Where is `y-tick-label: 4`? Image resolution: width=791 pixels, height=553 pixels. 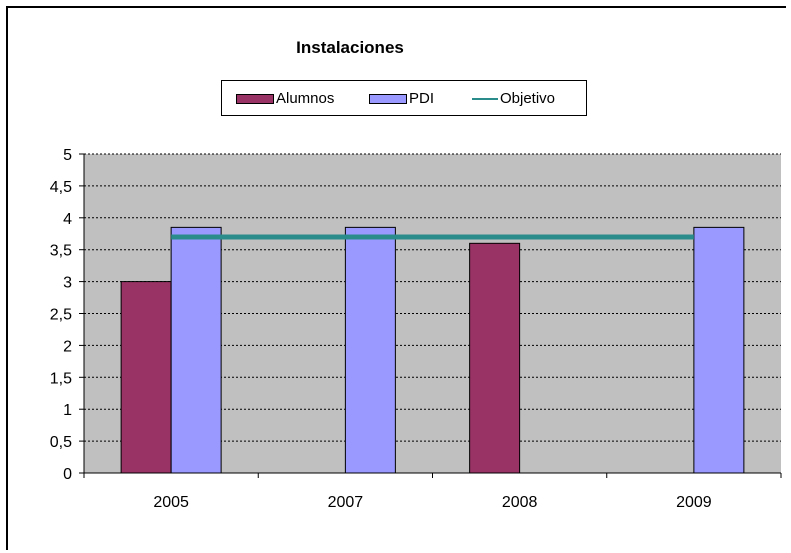
y-tick-label: 4 is located at coordinates (67, 219).